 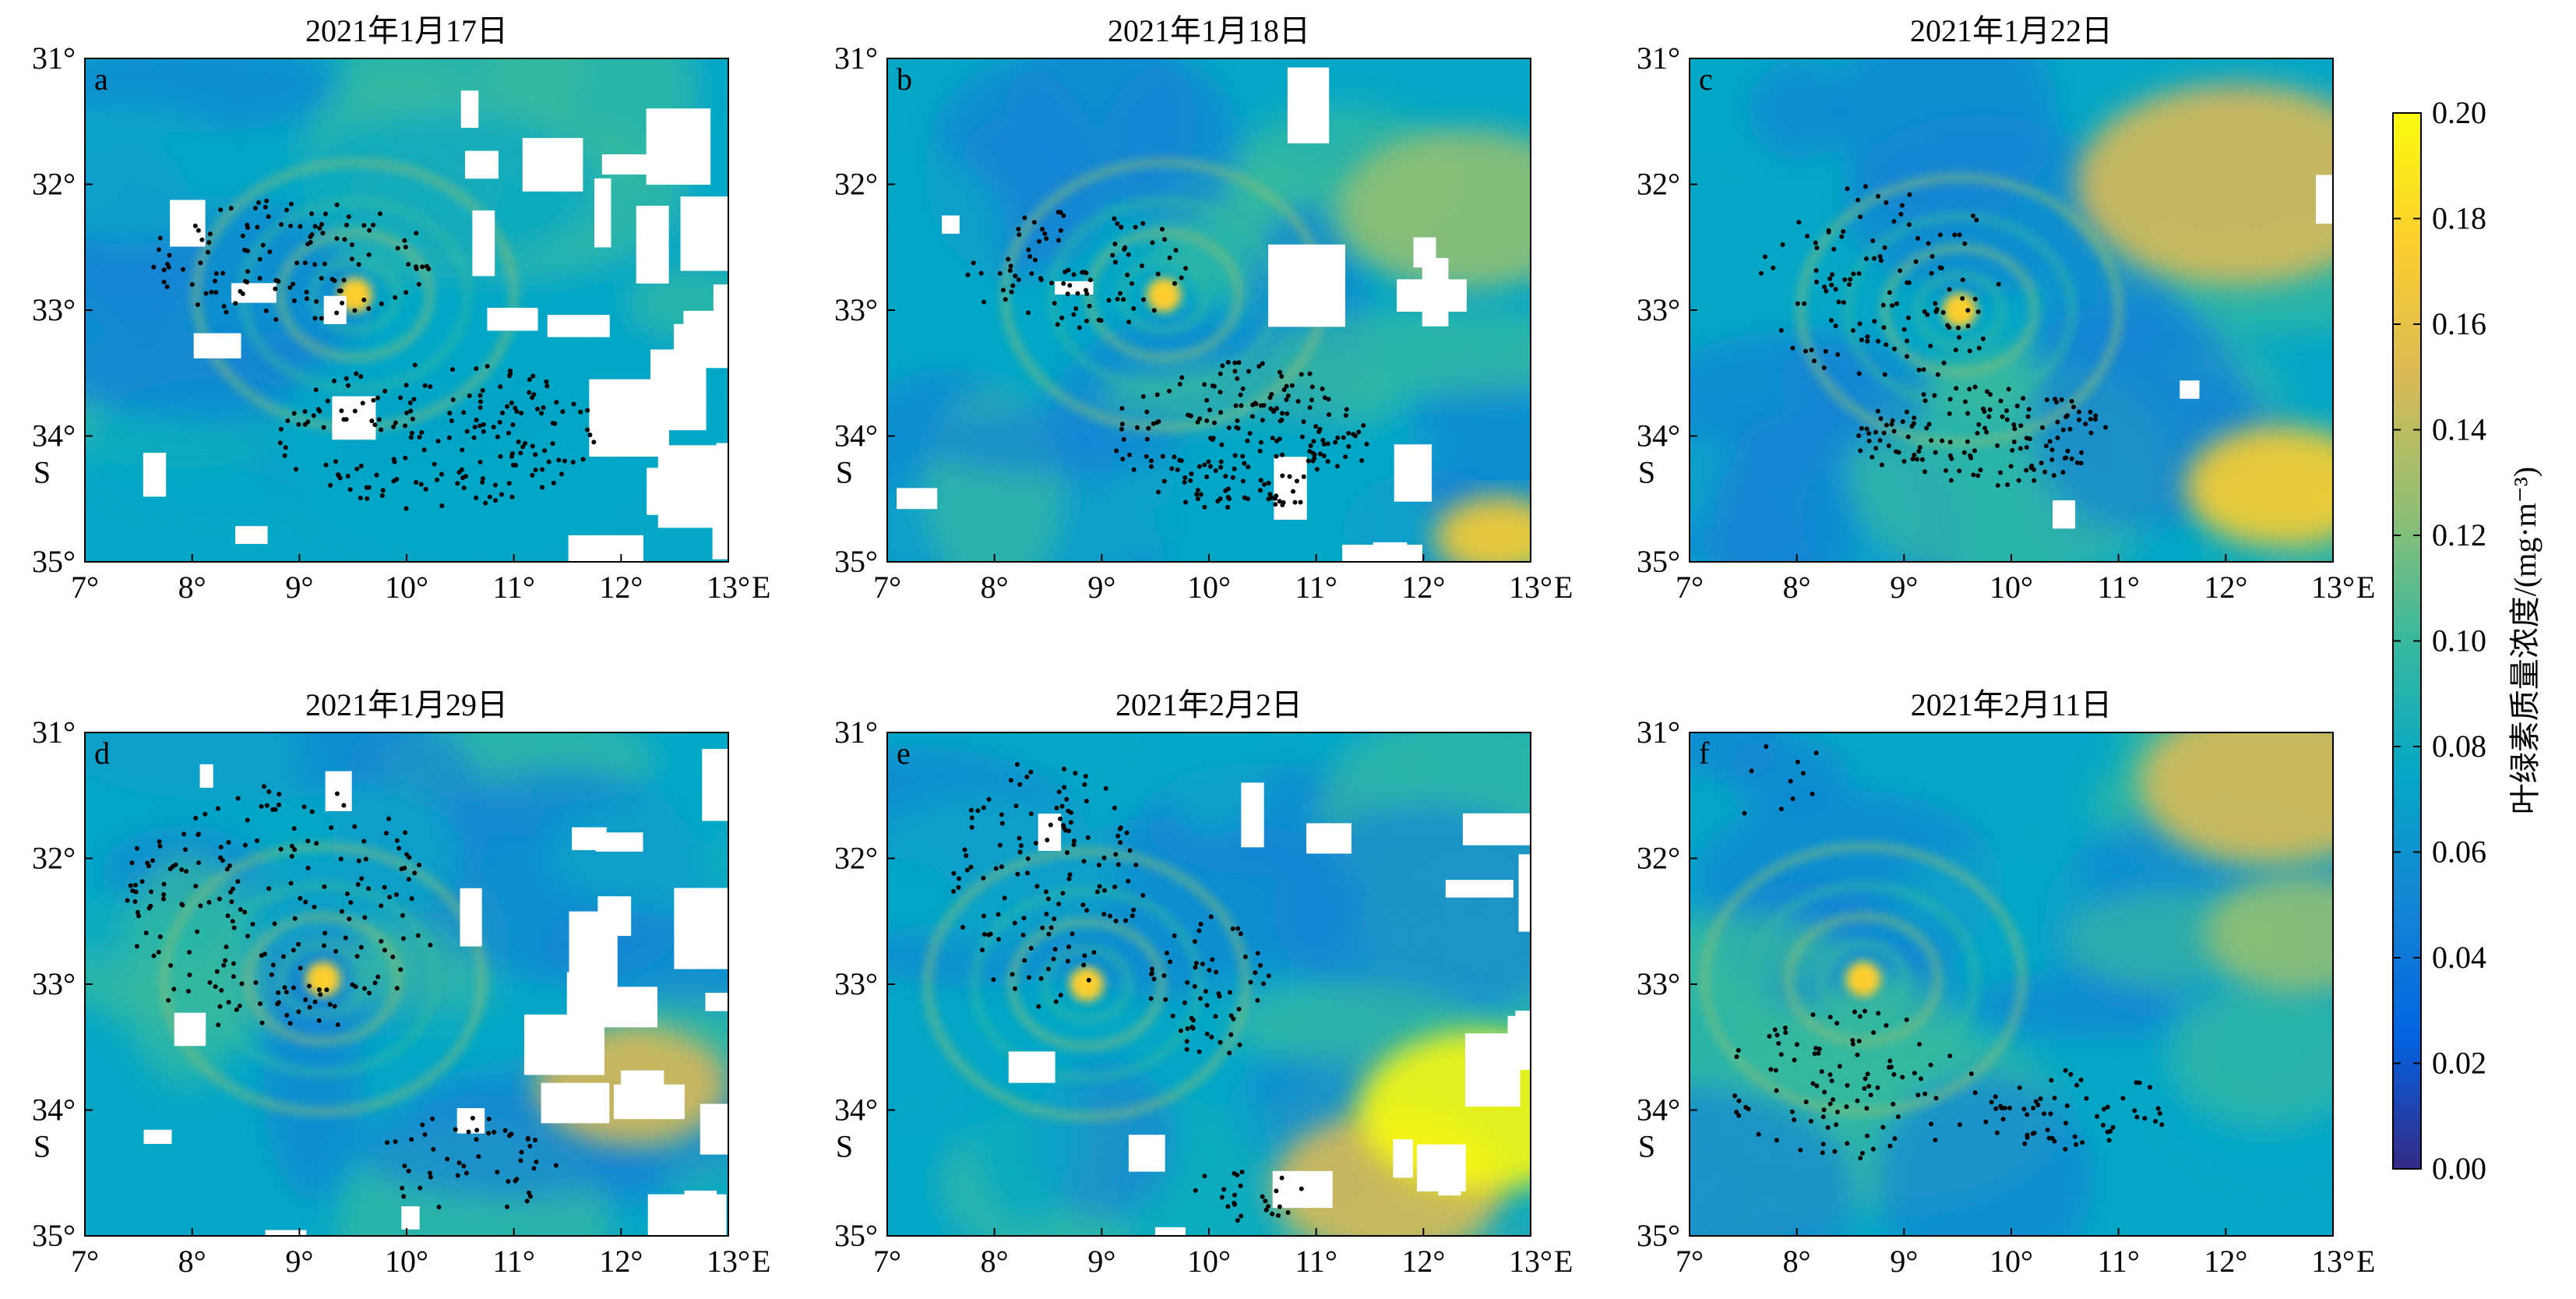 What do you see at coordinates (2525, 640) in the screenshot?
I see `colorbar-label: 叶绿素质量浓度/(mg·m⁻³)` at bounding box center [2525, 640].